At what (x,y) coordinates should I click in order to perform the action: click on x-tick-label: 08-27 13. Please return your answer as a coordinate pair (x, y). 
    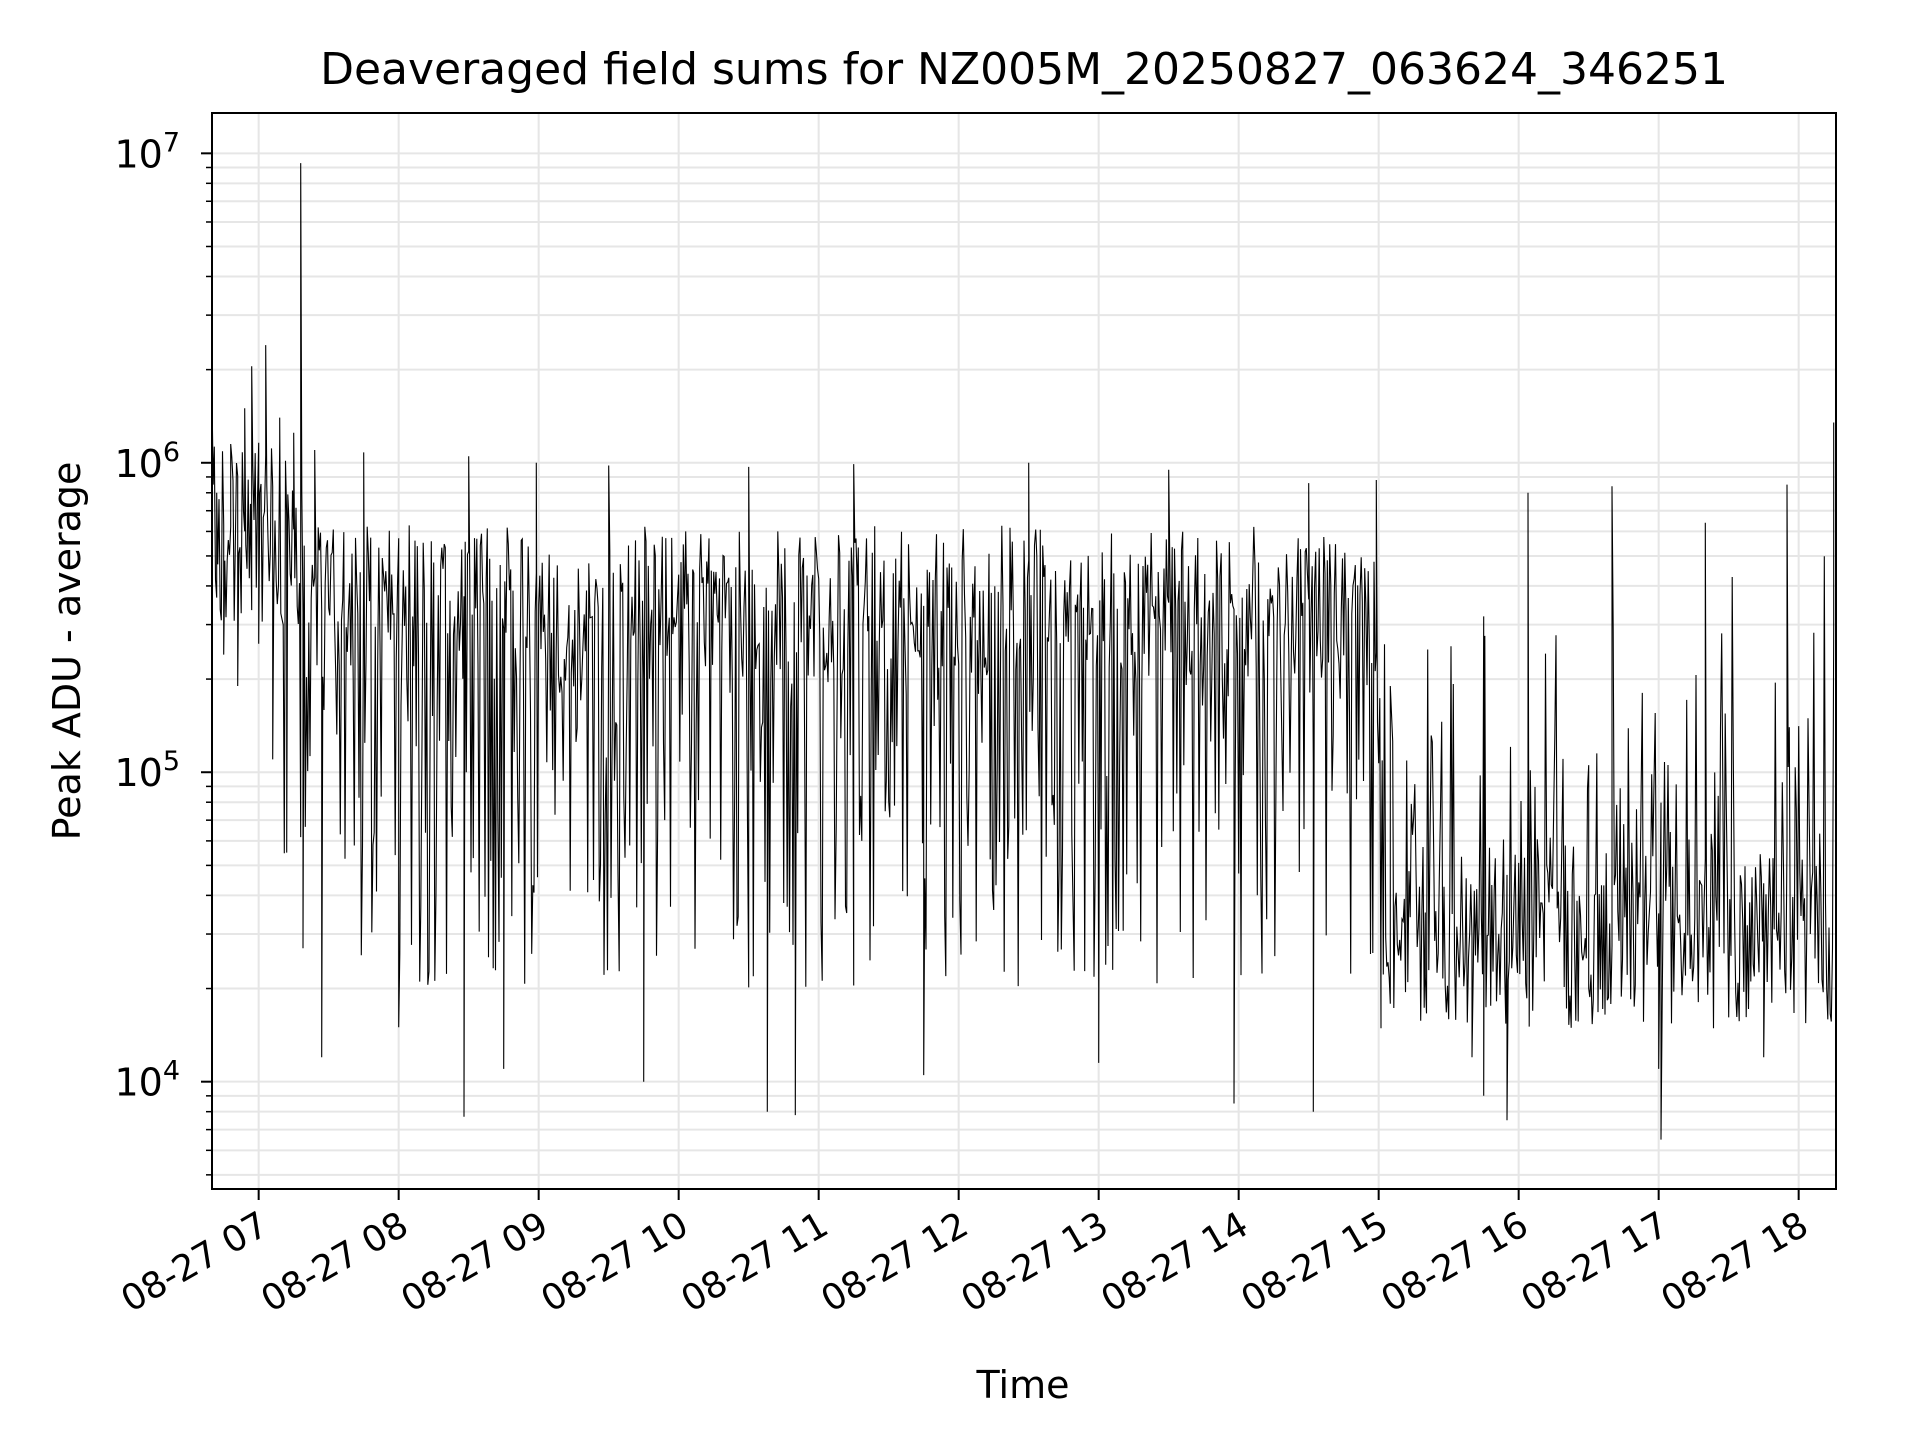
    Looking at the image, I should click on (1034, 1262).